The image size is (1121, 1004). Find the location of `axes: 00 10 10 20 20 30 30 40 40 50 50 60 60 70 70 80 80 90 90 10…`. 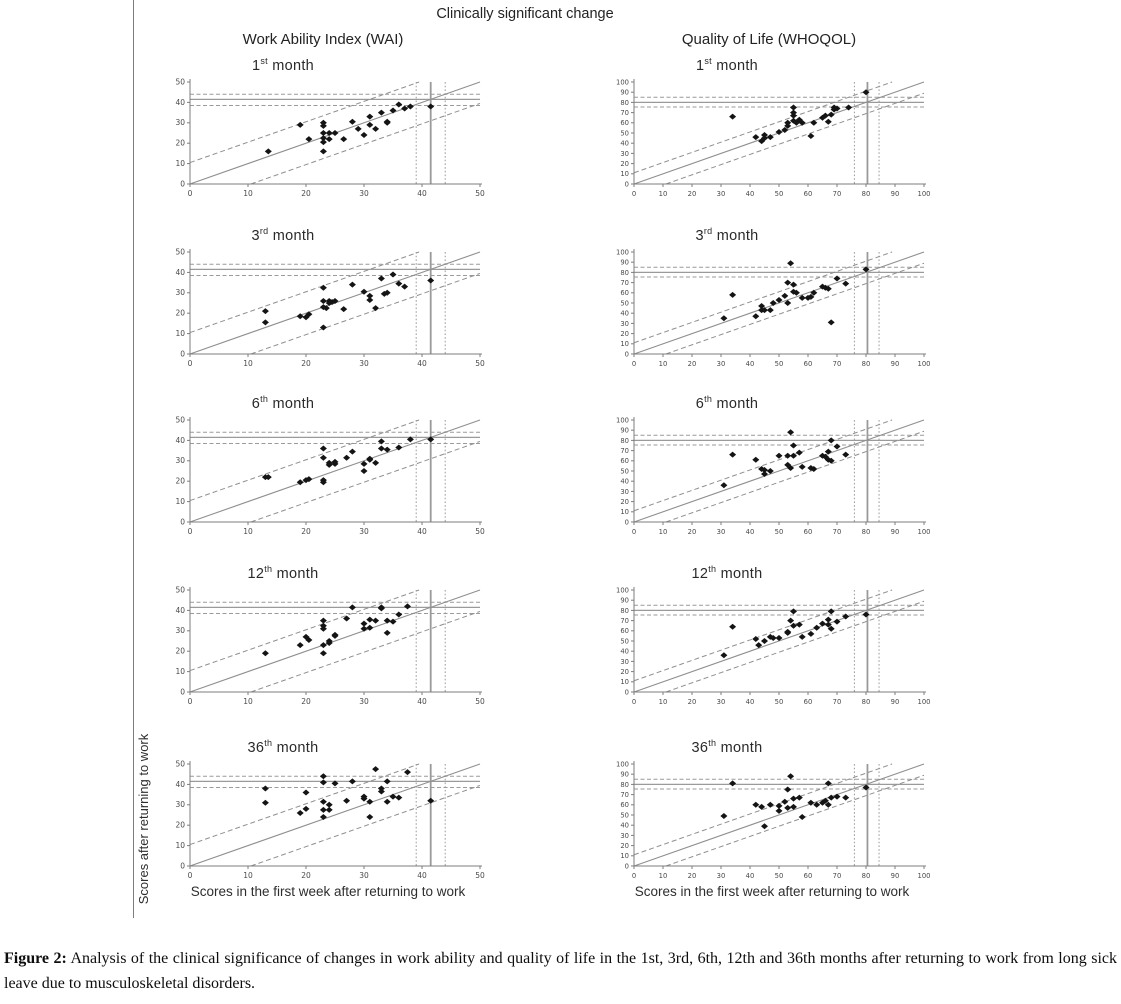

axes: 00 10 10 20 20 30 30 40 40 50 50 60 60 70 70 80 80 90 90 10… is located at coordinates (773, 646).